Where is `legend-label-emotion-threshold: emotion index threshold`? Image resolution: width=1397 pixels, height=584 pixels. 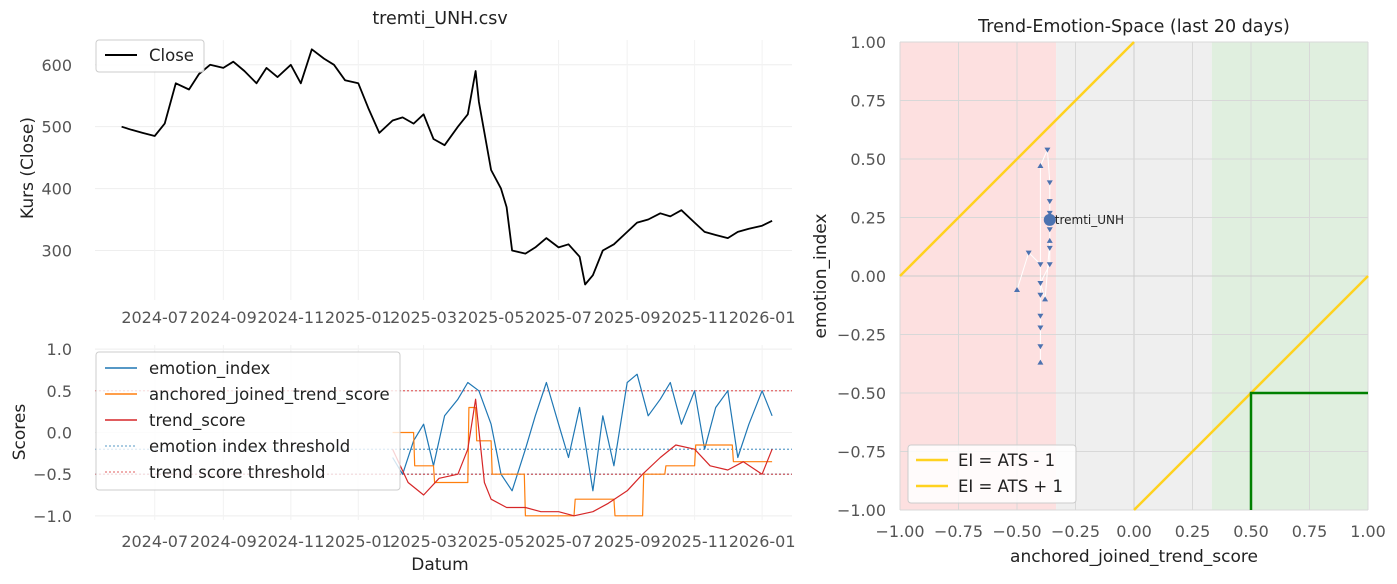 legend-label-emotion-threshold: emotion index threshold is located at coordinates (249, 446).